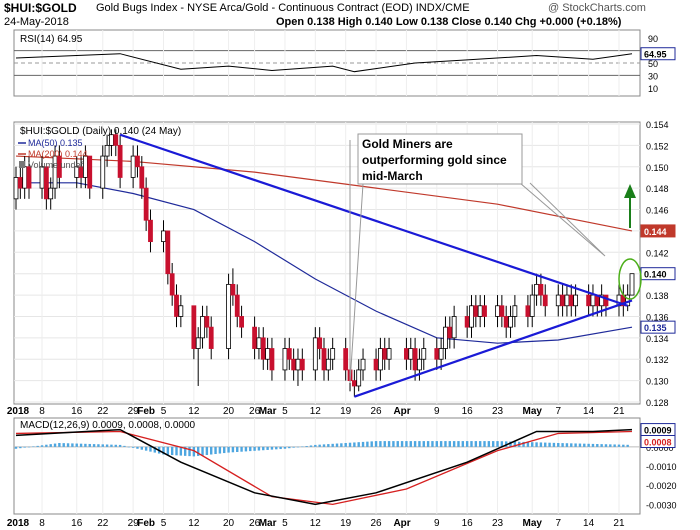 This screenshot has height=530, width=700. What do you see at coordinates (229, 523) in the screenshot?
I see `x-axis-label: 20` at bounding box center [229, 523].